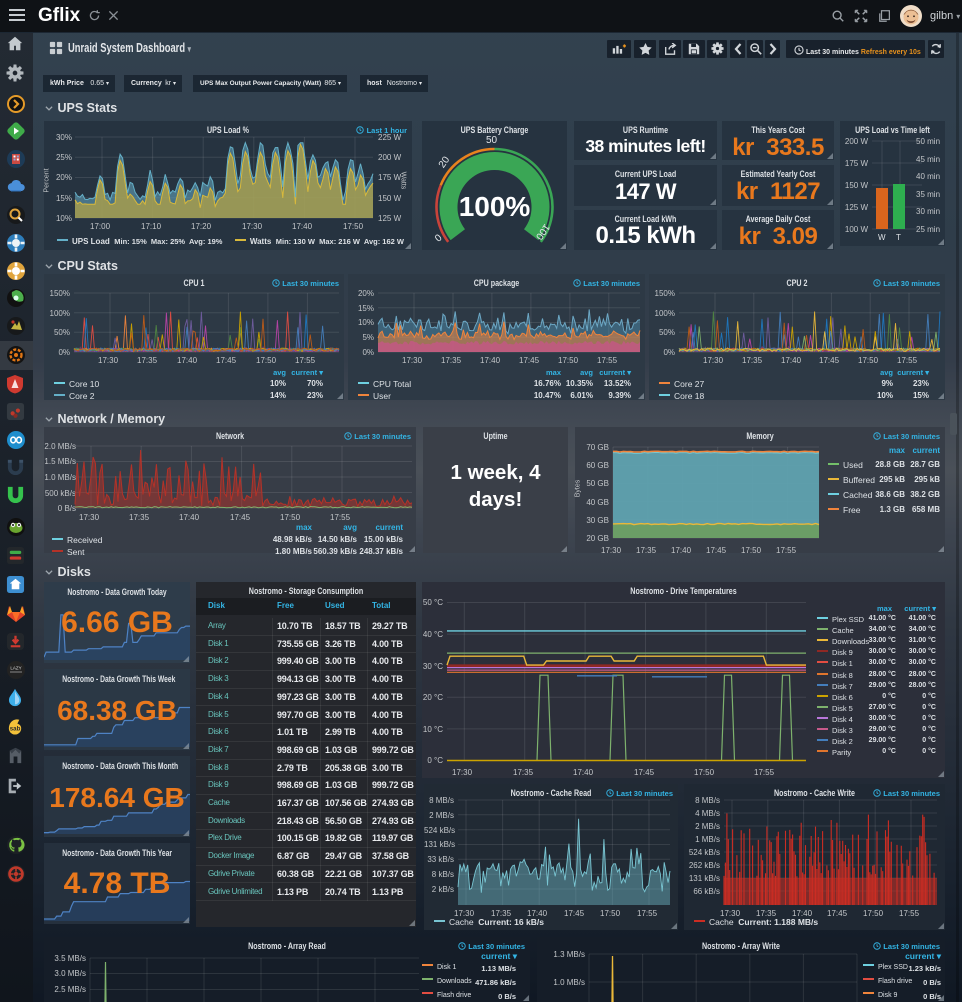  I want to click on svg-text: sab, so click(15, 728).